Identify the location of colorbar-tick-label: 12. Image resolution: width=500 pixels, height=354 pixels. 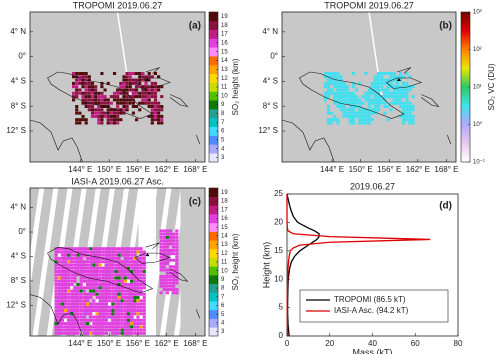
(224, 254).